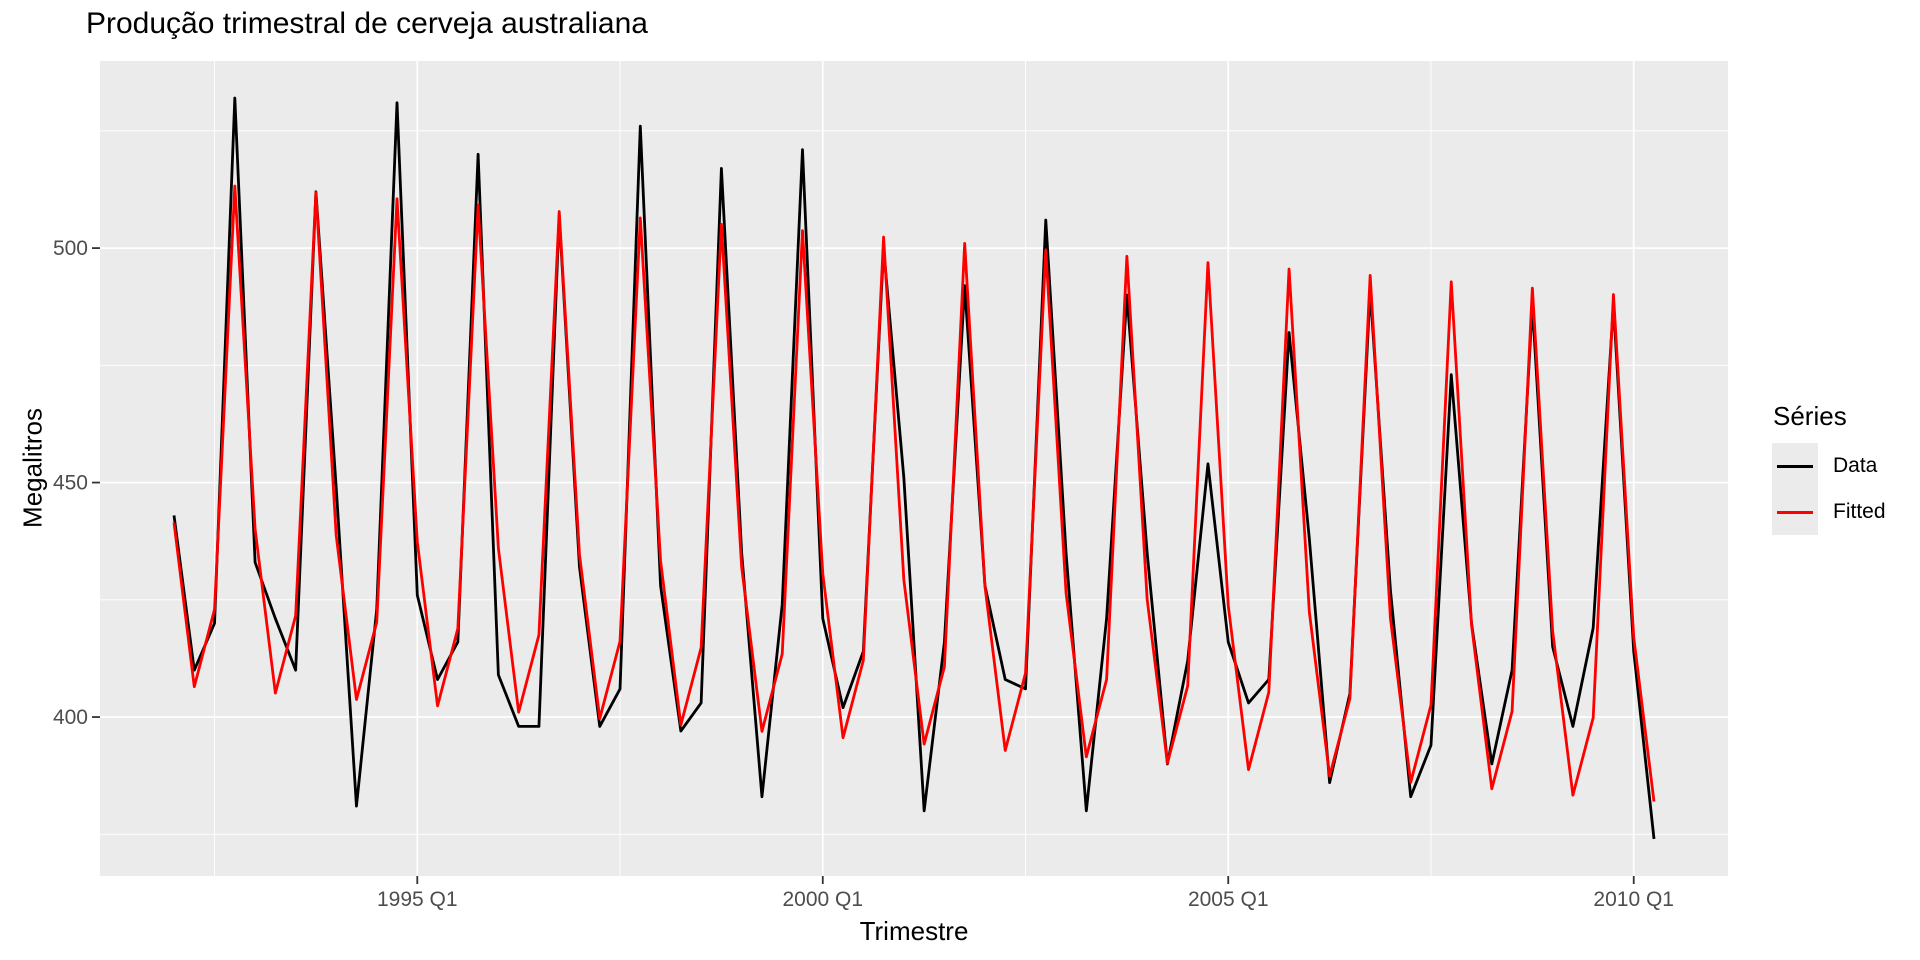 Image resolution: width=1920 pixels, height=960 pixels. I want to click on x-axis-title: Trimestre, so click(914, 931).